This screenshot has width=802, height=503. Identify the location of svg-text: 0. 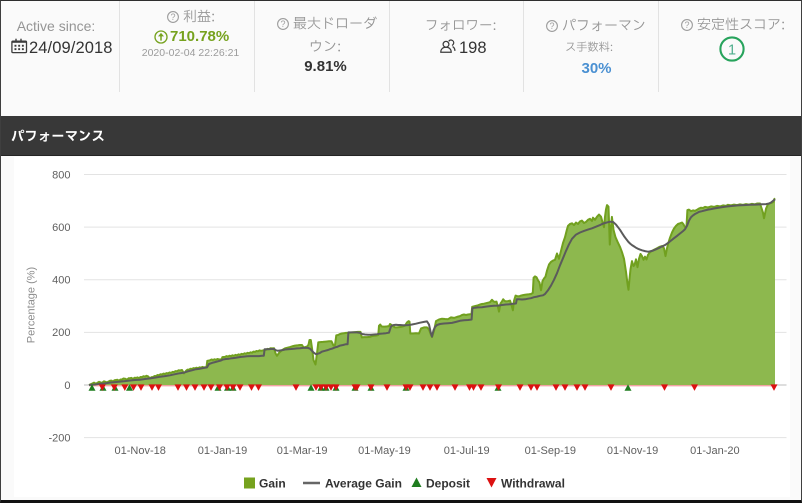
(67, 386).